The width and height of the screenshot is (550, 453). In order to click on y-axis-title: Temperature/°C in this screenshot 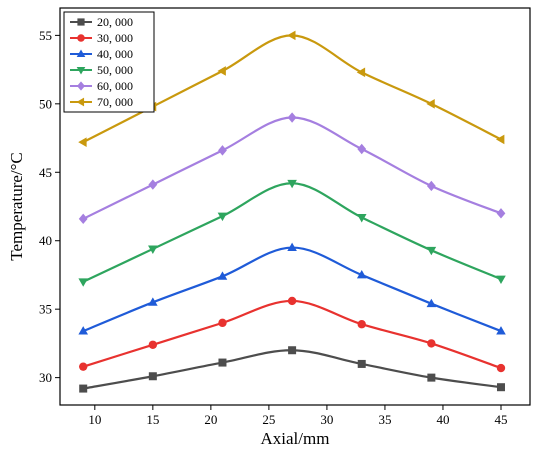, I will do `click(16, 206)`.